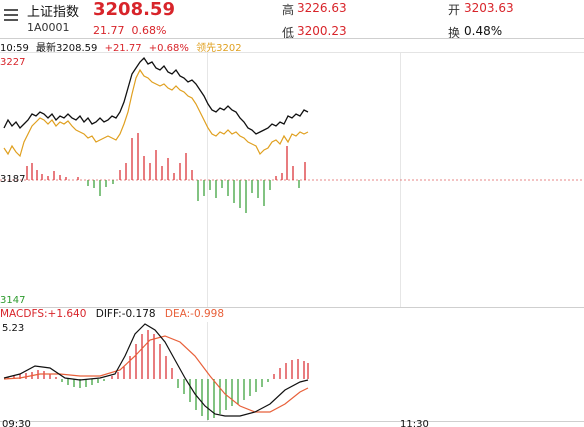 This screenshot has width=584, height=427. I want to click on legend-latest: 最新3208.59, so click(67, 48).